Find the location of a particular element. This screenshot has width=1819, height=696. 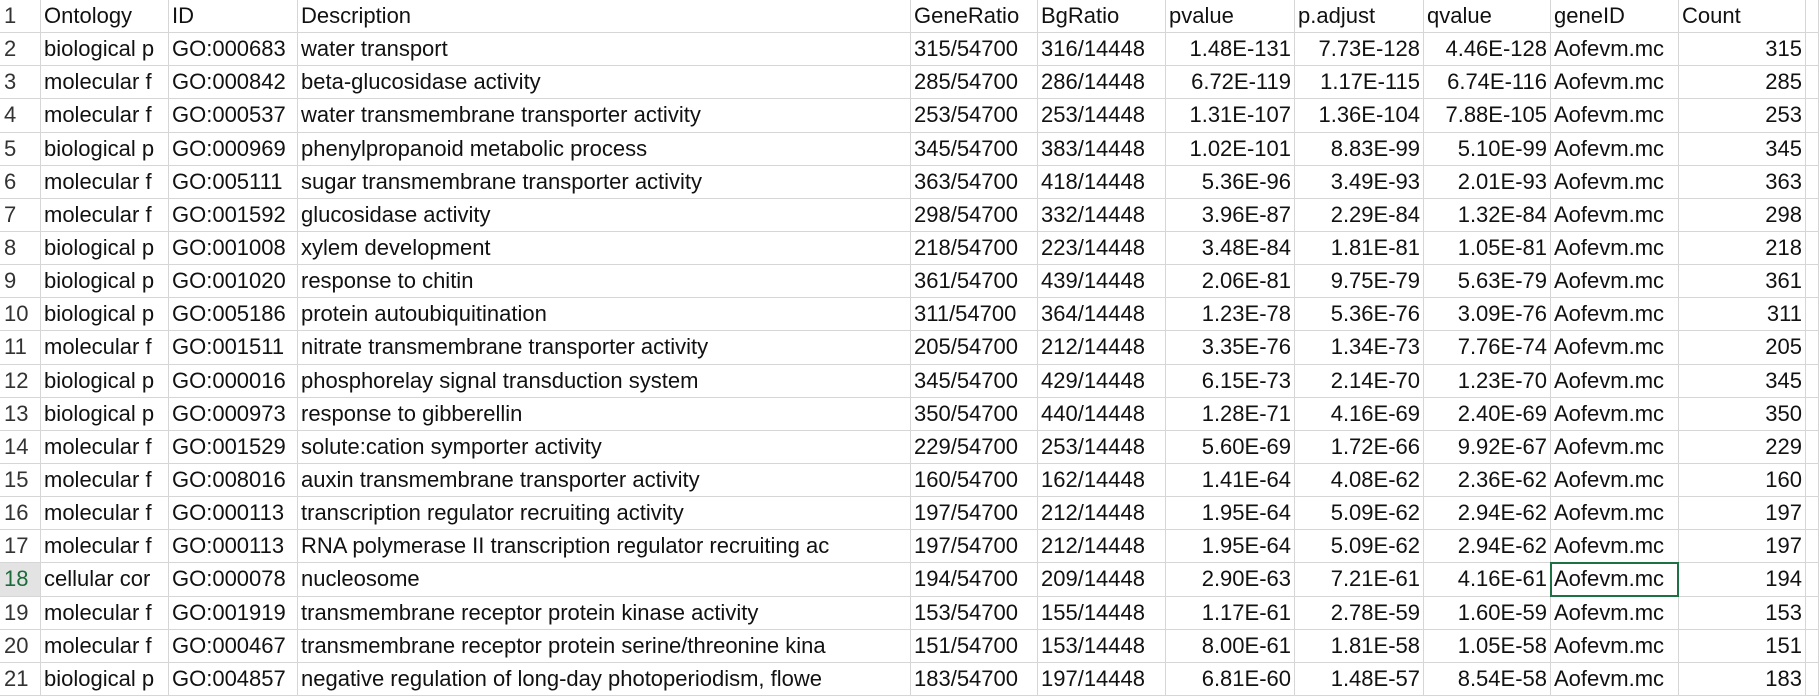

cell: 1.81E-81 is located at coordinates (1359, 249).